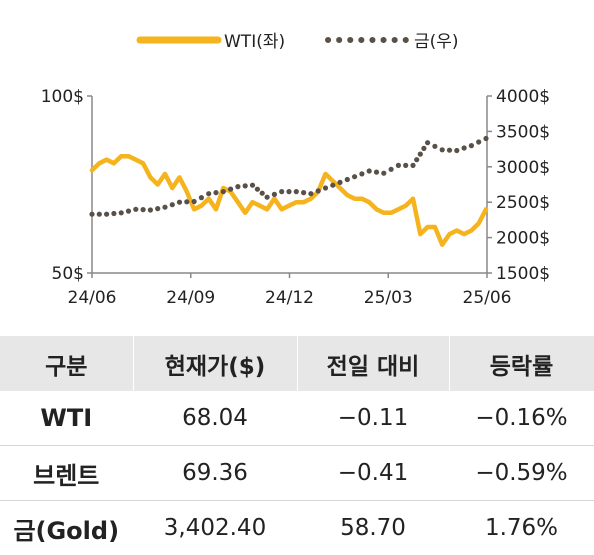 The height and width of the screenshot is (555, 594). Describe the element at coordinates (373, 363) in the screenshot. I see `header-change: 전일 대비` at that location.